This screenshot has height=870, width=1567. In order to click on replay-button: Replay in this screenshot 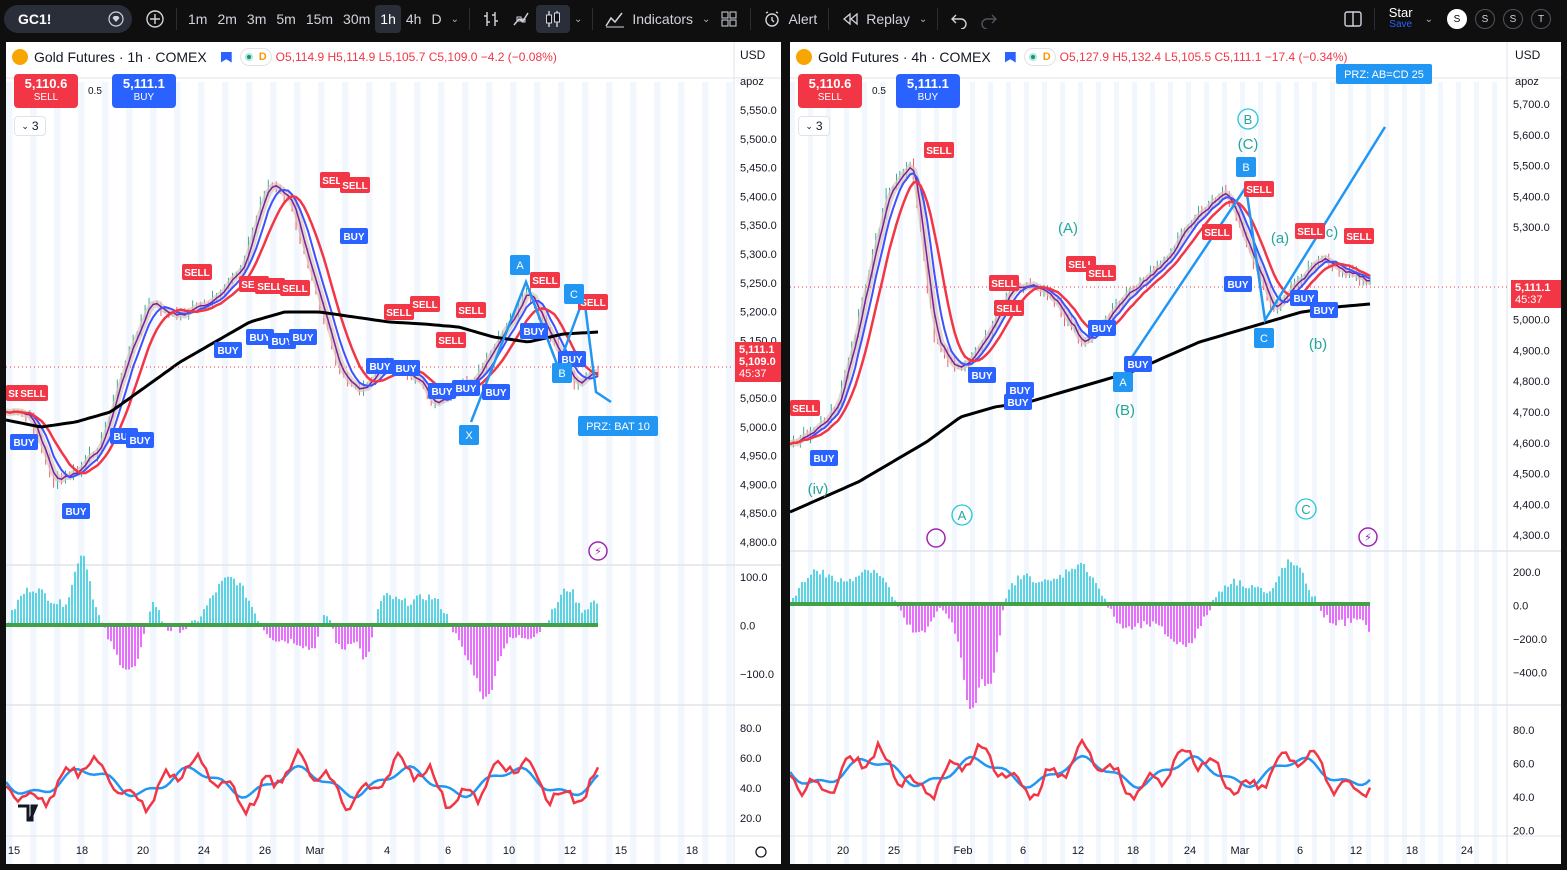, I will do `click(875, 19)`.